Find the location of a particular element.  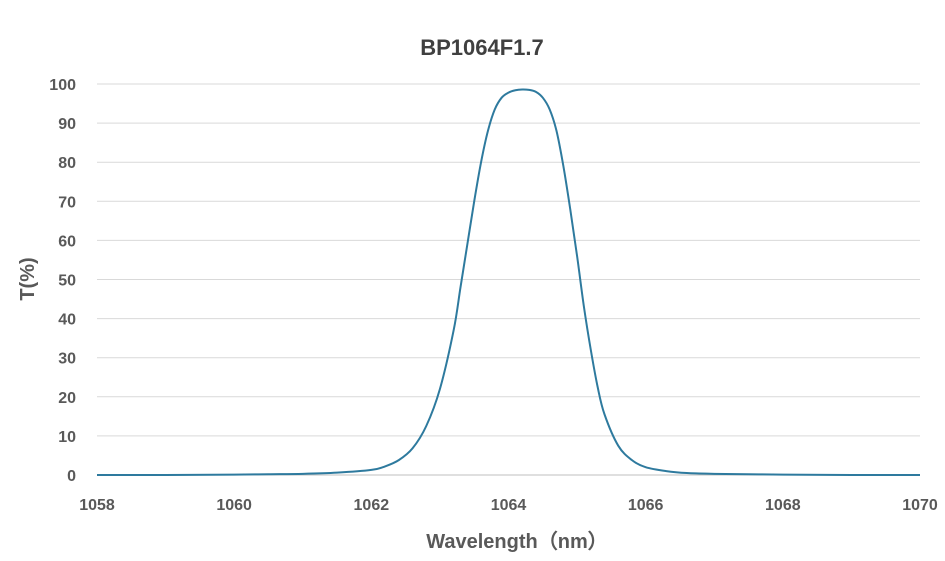

x-tick-label: 1060 is located at coordinates (234, 505).